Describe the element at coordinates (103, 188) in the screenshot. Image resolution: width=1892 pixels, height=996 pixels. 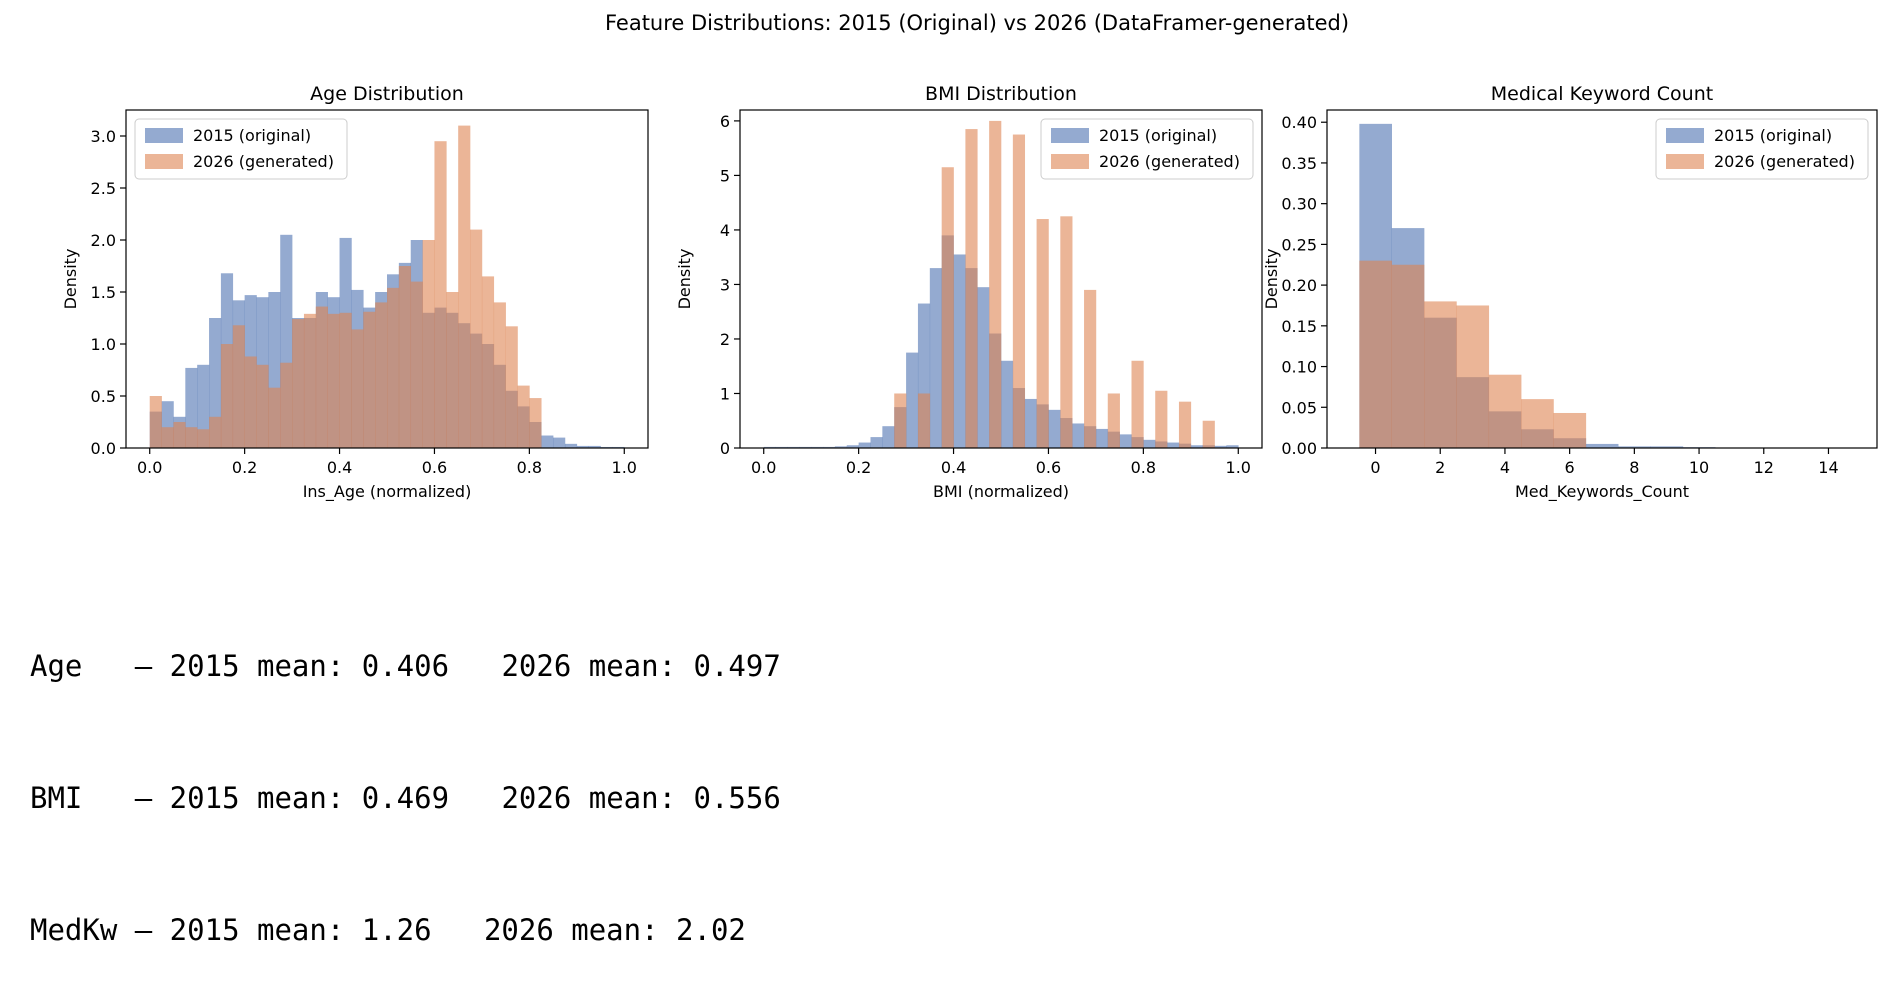
I see `y-tick-label: 2.5` at that location.